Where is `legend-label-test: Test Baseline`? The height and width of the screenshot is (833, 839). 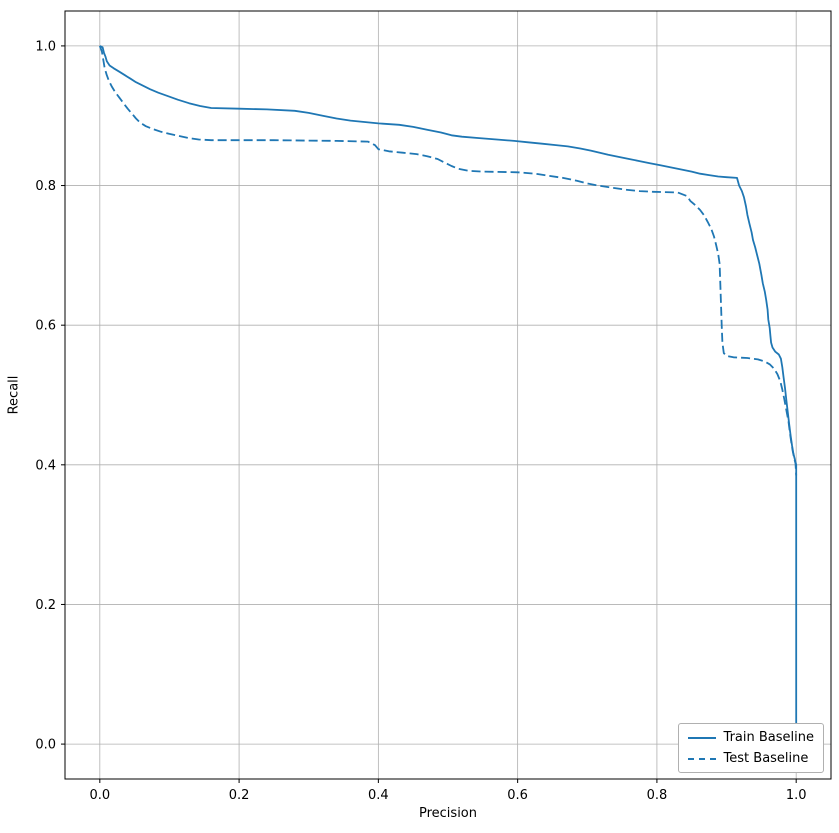
legend-label-test: Test Baseline is located at coordinates (766, 758).